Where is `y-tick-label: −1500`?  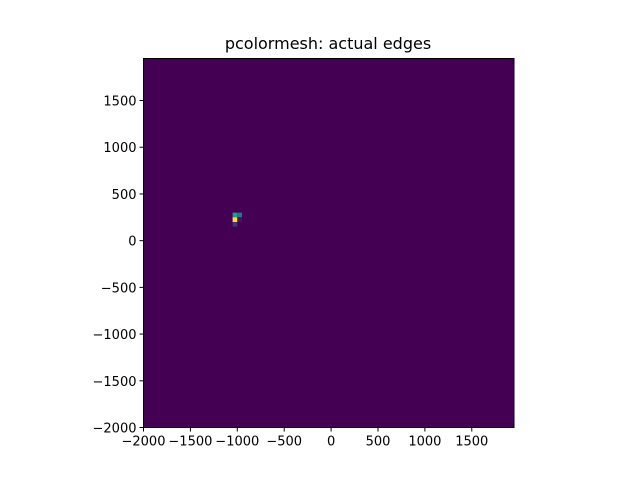
y-tick-label: −1500 is located at coordinates (115, 382).